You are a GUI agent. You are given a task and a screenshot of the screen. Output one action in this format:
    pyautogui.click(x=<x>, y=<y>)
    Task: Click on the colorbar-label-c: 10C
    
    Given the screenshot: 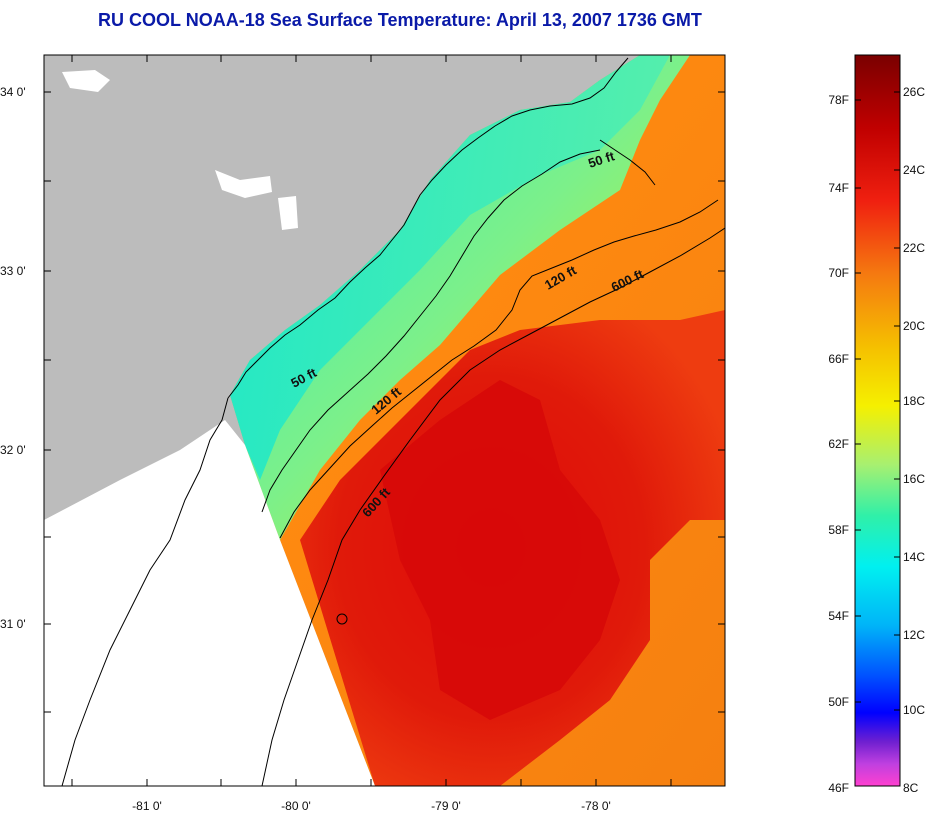 What is the action you would take?
    pyautogui.click(x=914, y=710)
    